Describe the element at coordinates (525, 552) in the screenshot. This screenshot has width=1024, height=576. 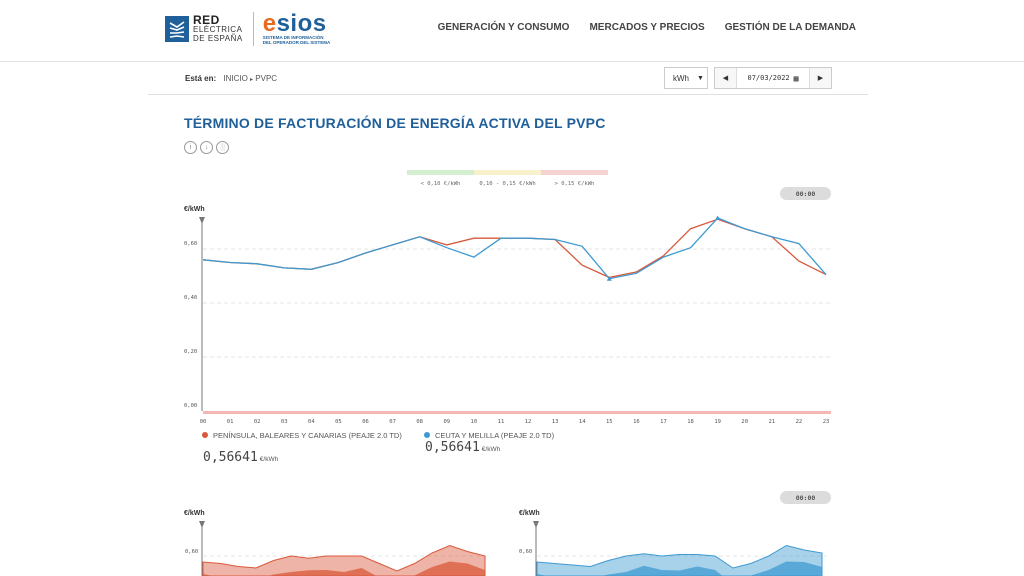
I see `area-right-y-tick: 0,60` at that location.